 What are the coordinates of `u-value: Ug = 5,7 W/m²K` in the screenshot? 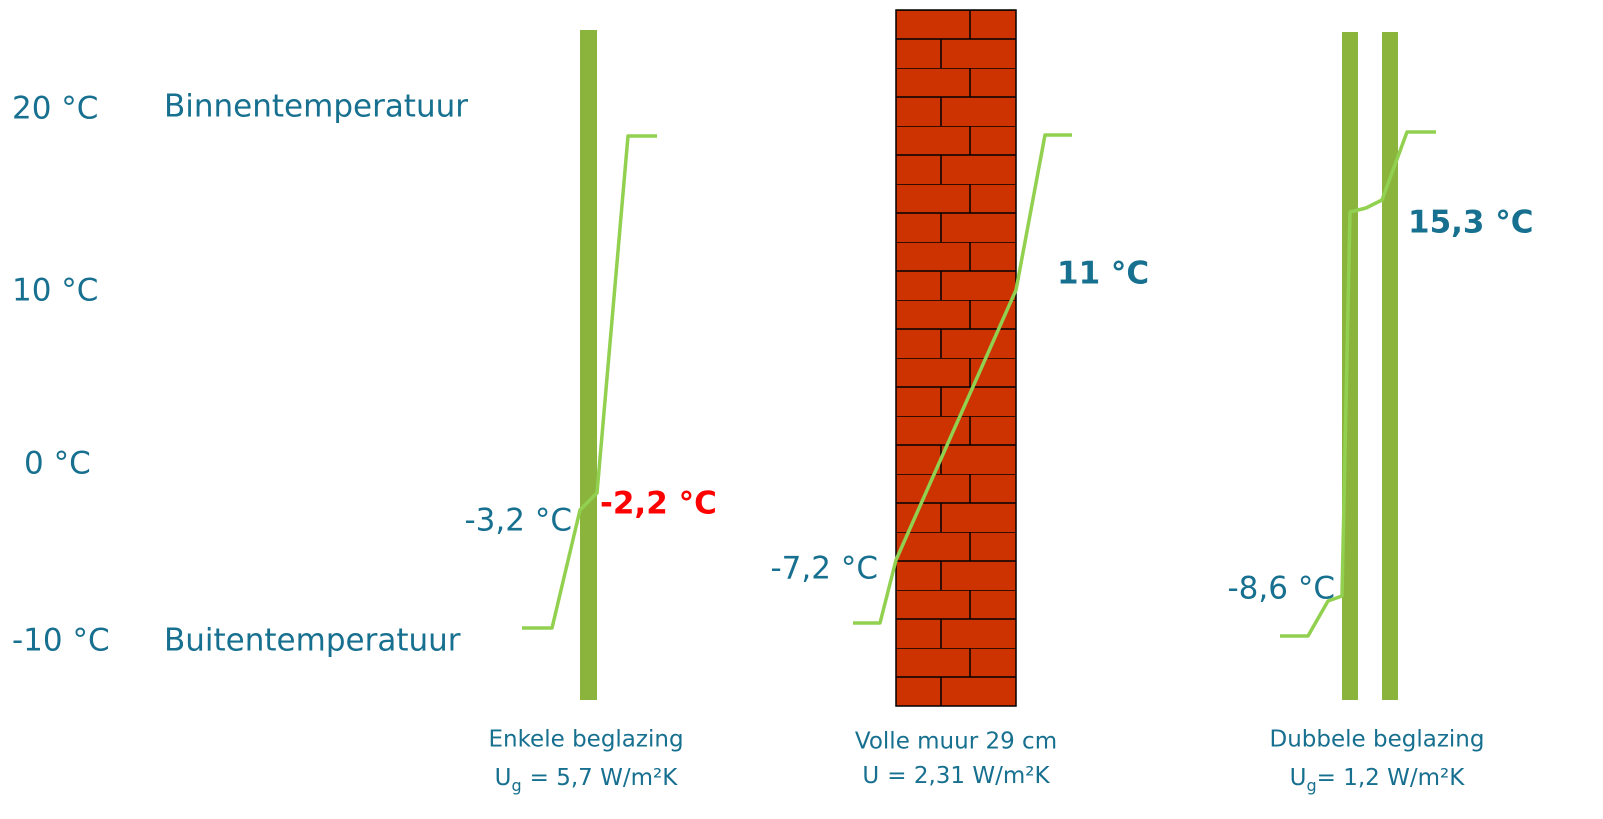 It's located at (587, 780).